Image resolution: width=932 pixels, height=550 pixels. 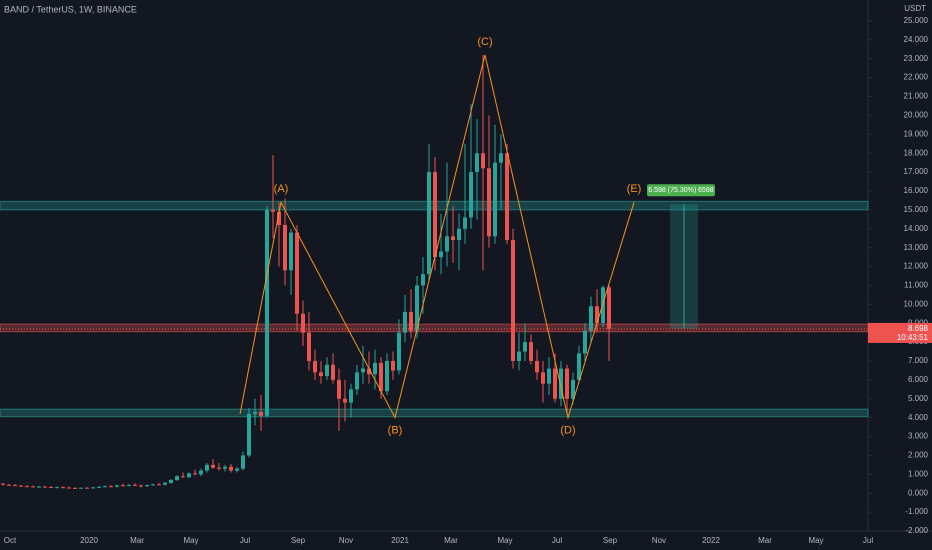 What do you see at coordinates (70, 9) in the screenshot?
I see `chart-title: BAND / TetherUS, 1W, BINANCE` at bounding box center [70, 9].